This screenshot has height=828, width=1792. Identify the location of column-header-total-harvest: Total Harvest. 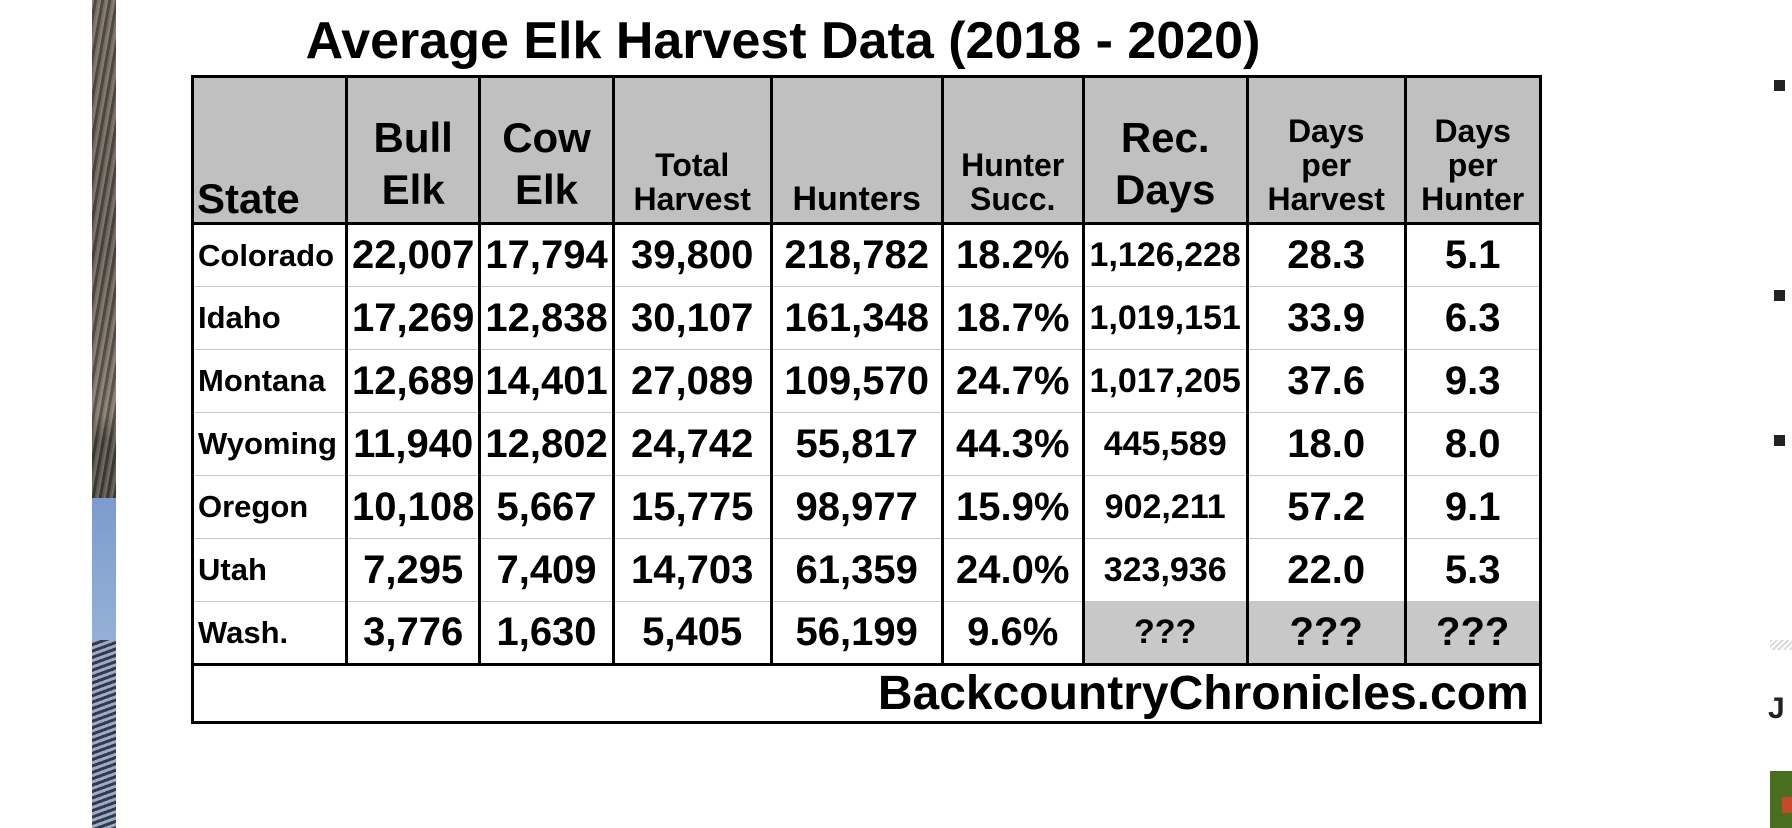
(692, 150).